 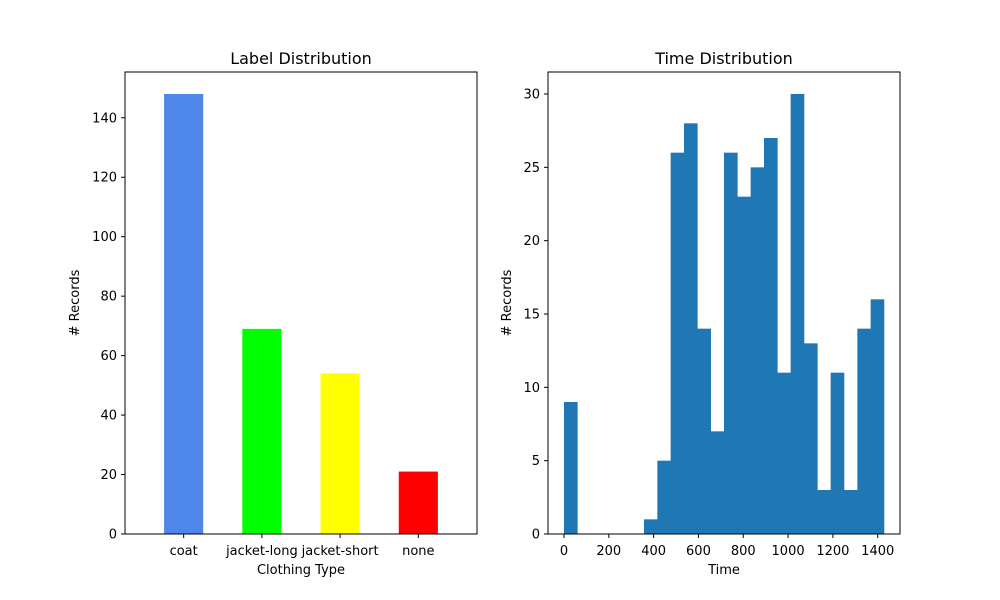 I want to click on y-tick-label: 80, so click(x=108, y=297).